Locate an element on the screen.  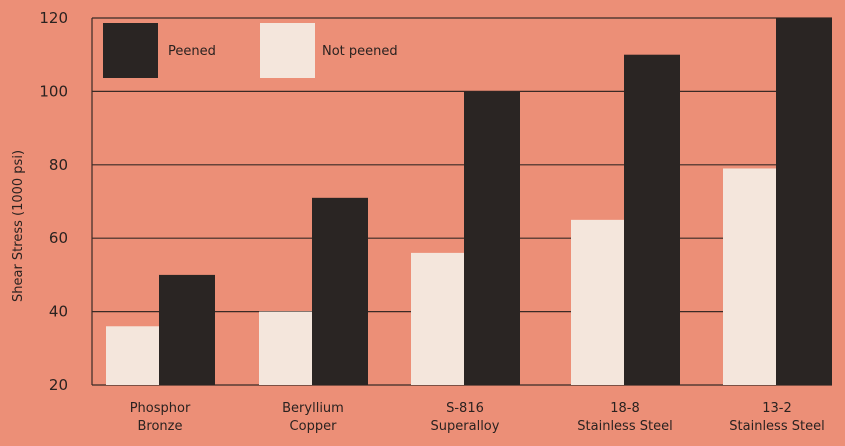
x-tick-label: S-816 is located at coordinates (465, 408).